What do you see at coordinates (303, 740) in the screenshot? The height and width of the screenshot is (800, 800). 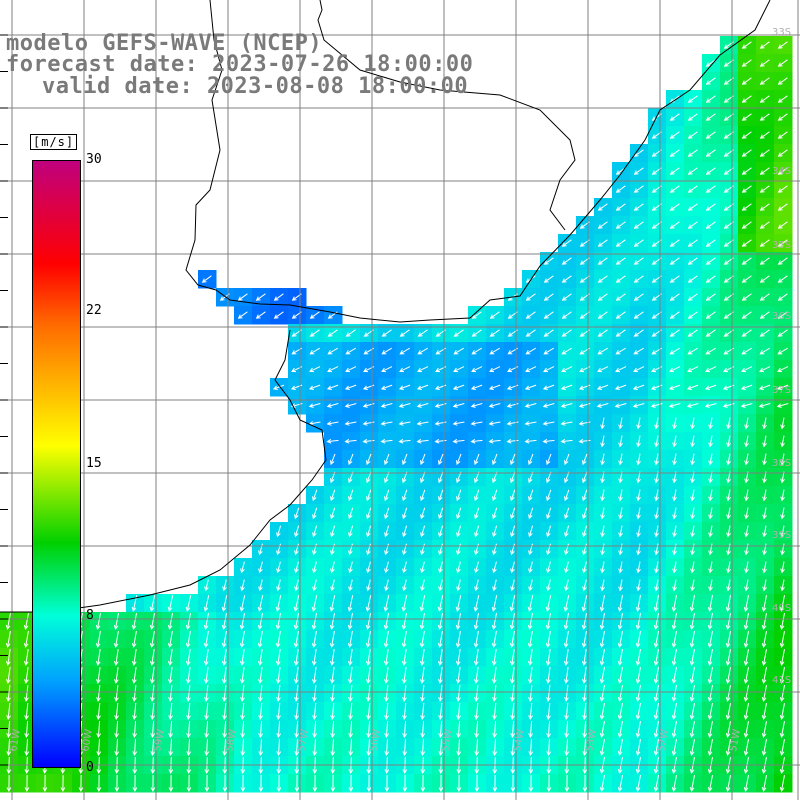 I see `longitude-label: 57W` at bounding box center [303, 740].